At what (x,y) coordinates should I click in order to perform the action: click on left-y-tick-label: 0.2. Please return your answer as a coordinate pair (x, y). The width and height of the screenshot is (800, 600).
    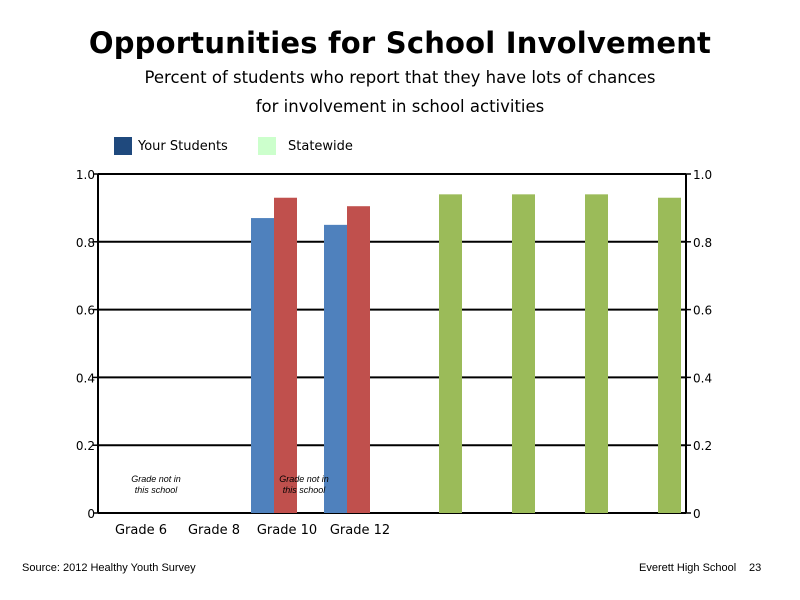
    Looking at the image, I should click on (85, 446).